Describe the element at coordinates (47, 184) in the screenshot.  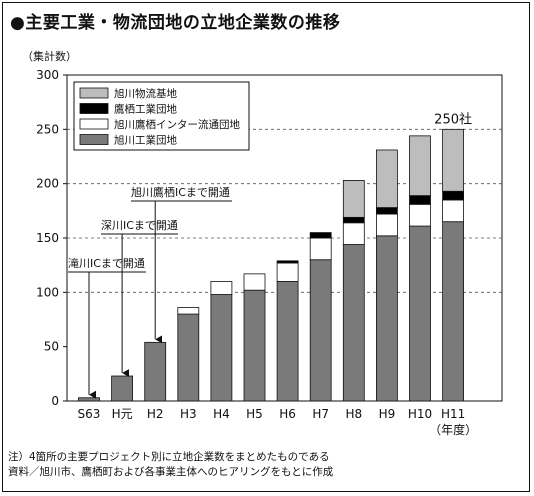
I see `y-tick-label: 200` at that location.